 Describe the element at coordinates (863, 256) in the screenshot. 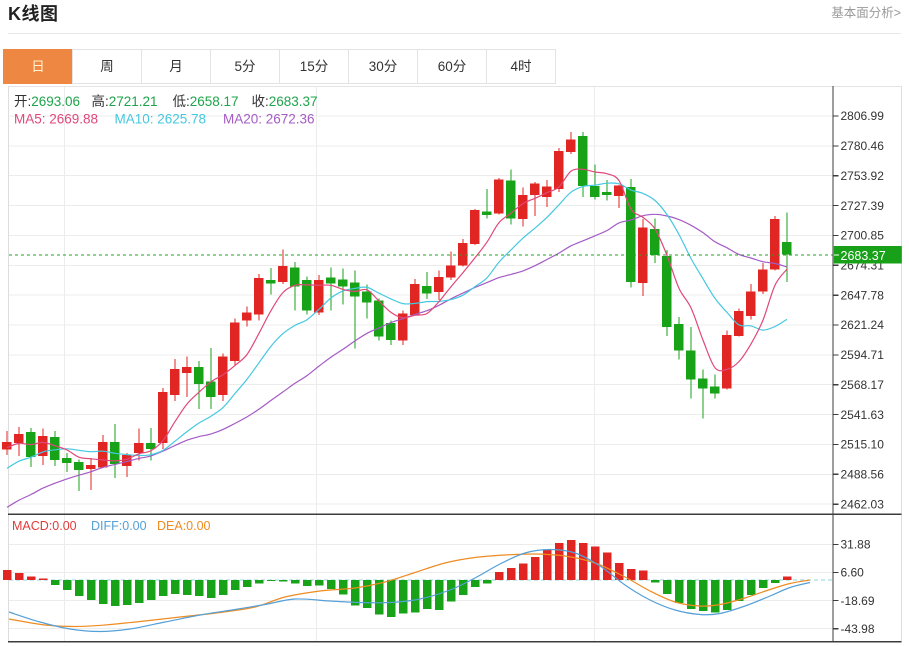

I see `svg-text: 2683.37` at that location.